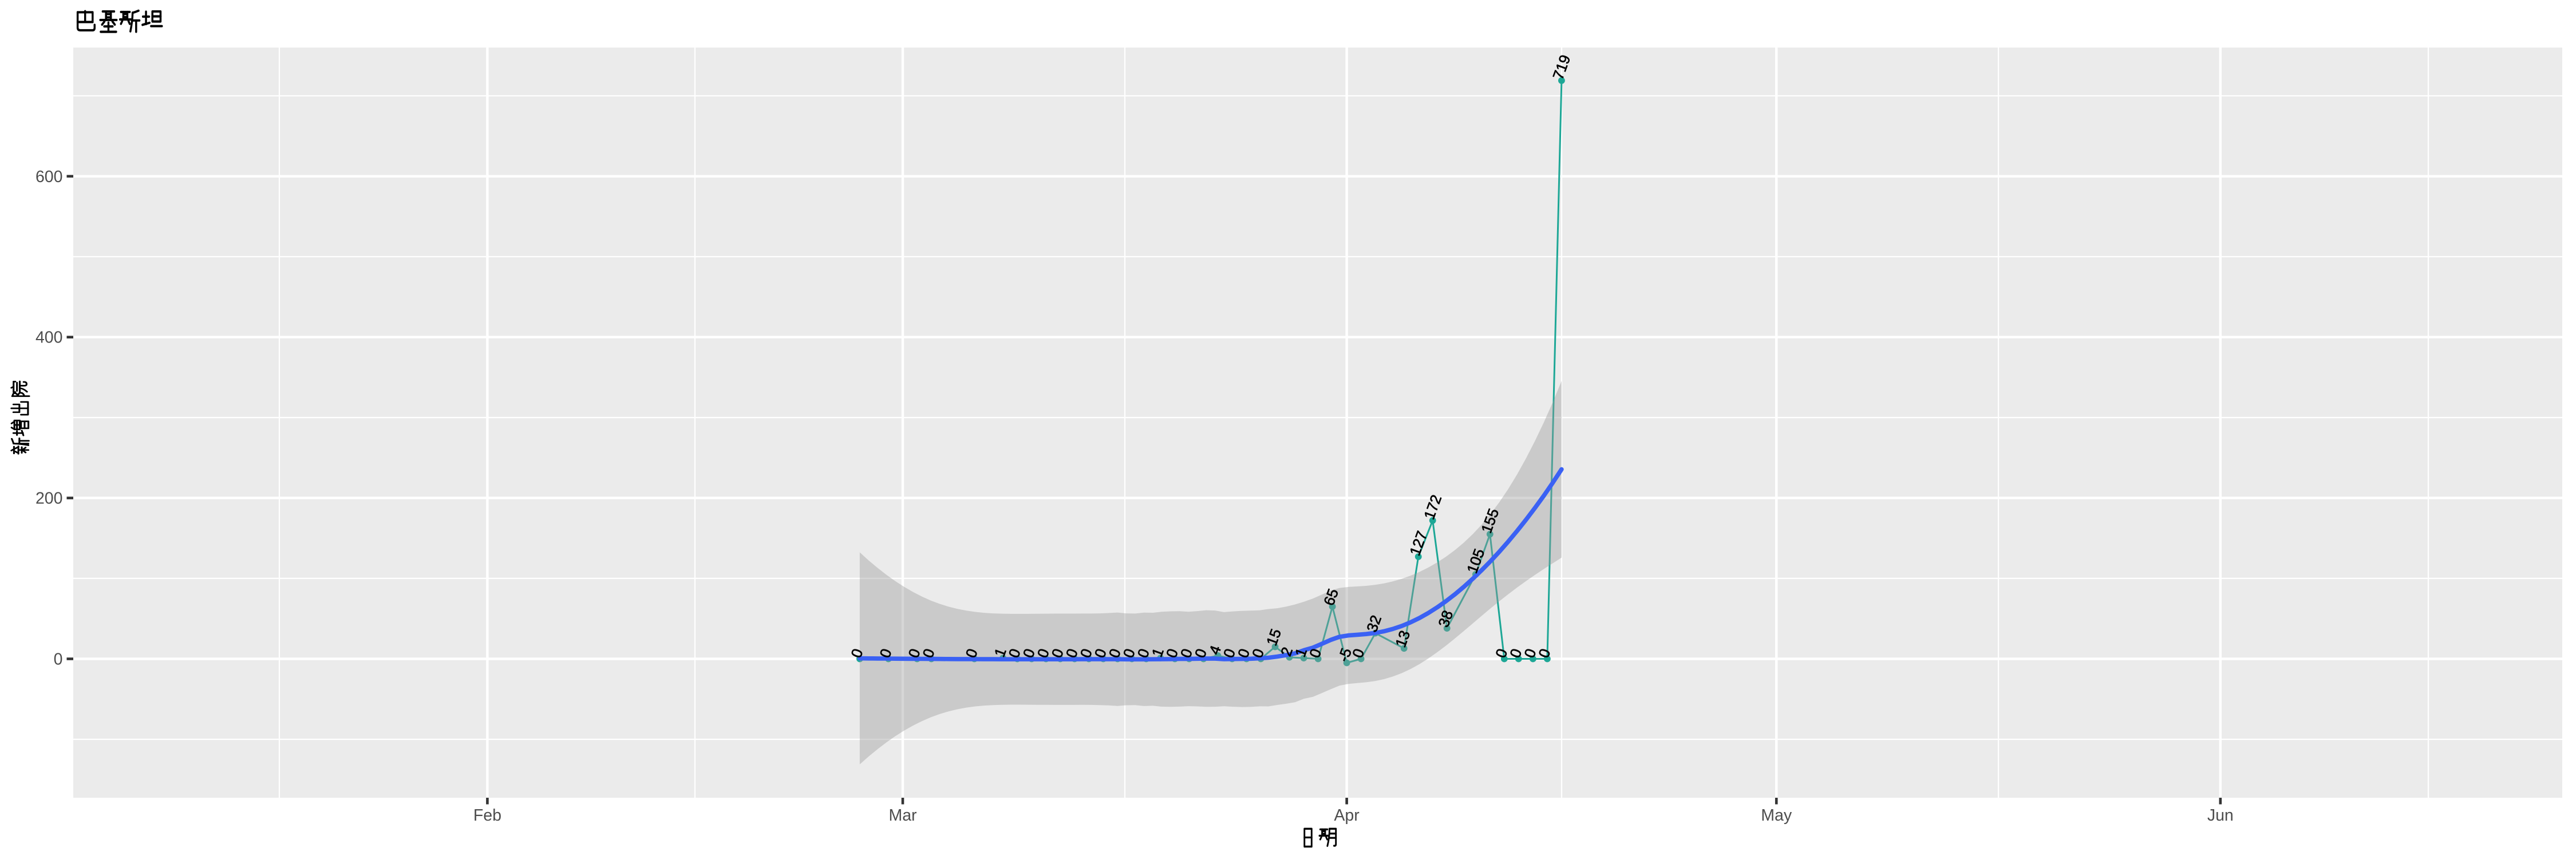 Image resolution: width=2576 pixels, height=859 pixels. I want to click on svg-text: Apr, so click(1347, 815).